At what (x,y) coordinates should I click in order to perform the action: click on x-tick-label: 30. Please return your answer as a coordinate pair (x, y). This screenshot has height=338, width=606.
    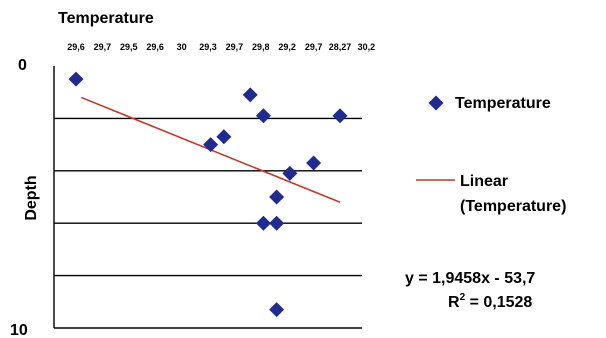
    Looking at the image, I should click on (182, 47).